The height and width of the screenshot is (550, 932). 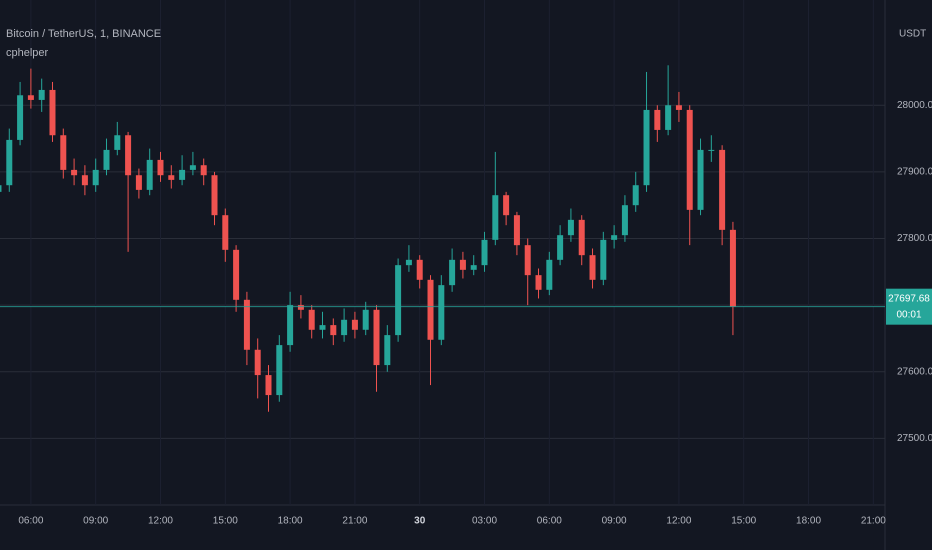 What do you see at coordinates (914, 105) in the screenshot?
I see `y-tick-label: 28000.00` at bounding box center [914, 105].